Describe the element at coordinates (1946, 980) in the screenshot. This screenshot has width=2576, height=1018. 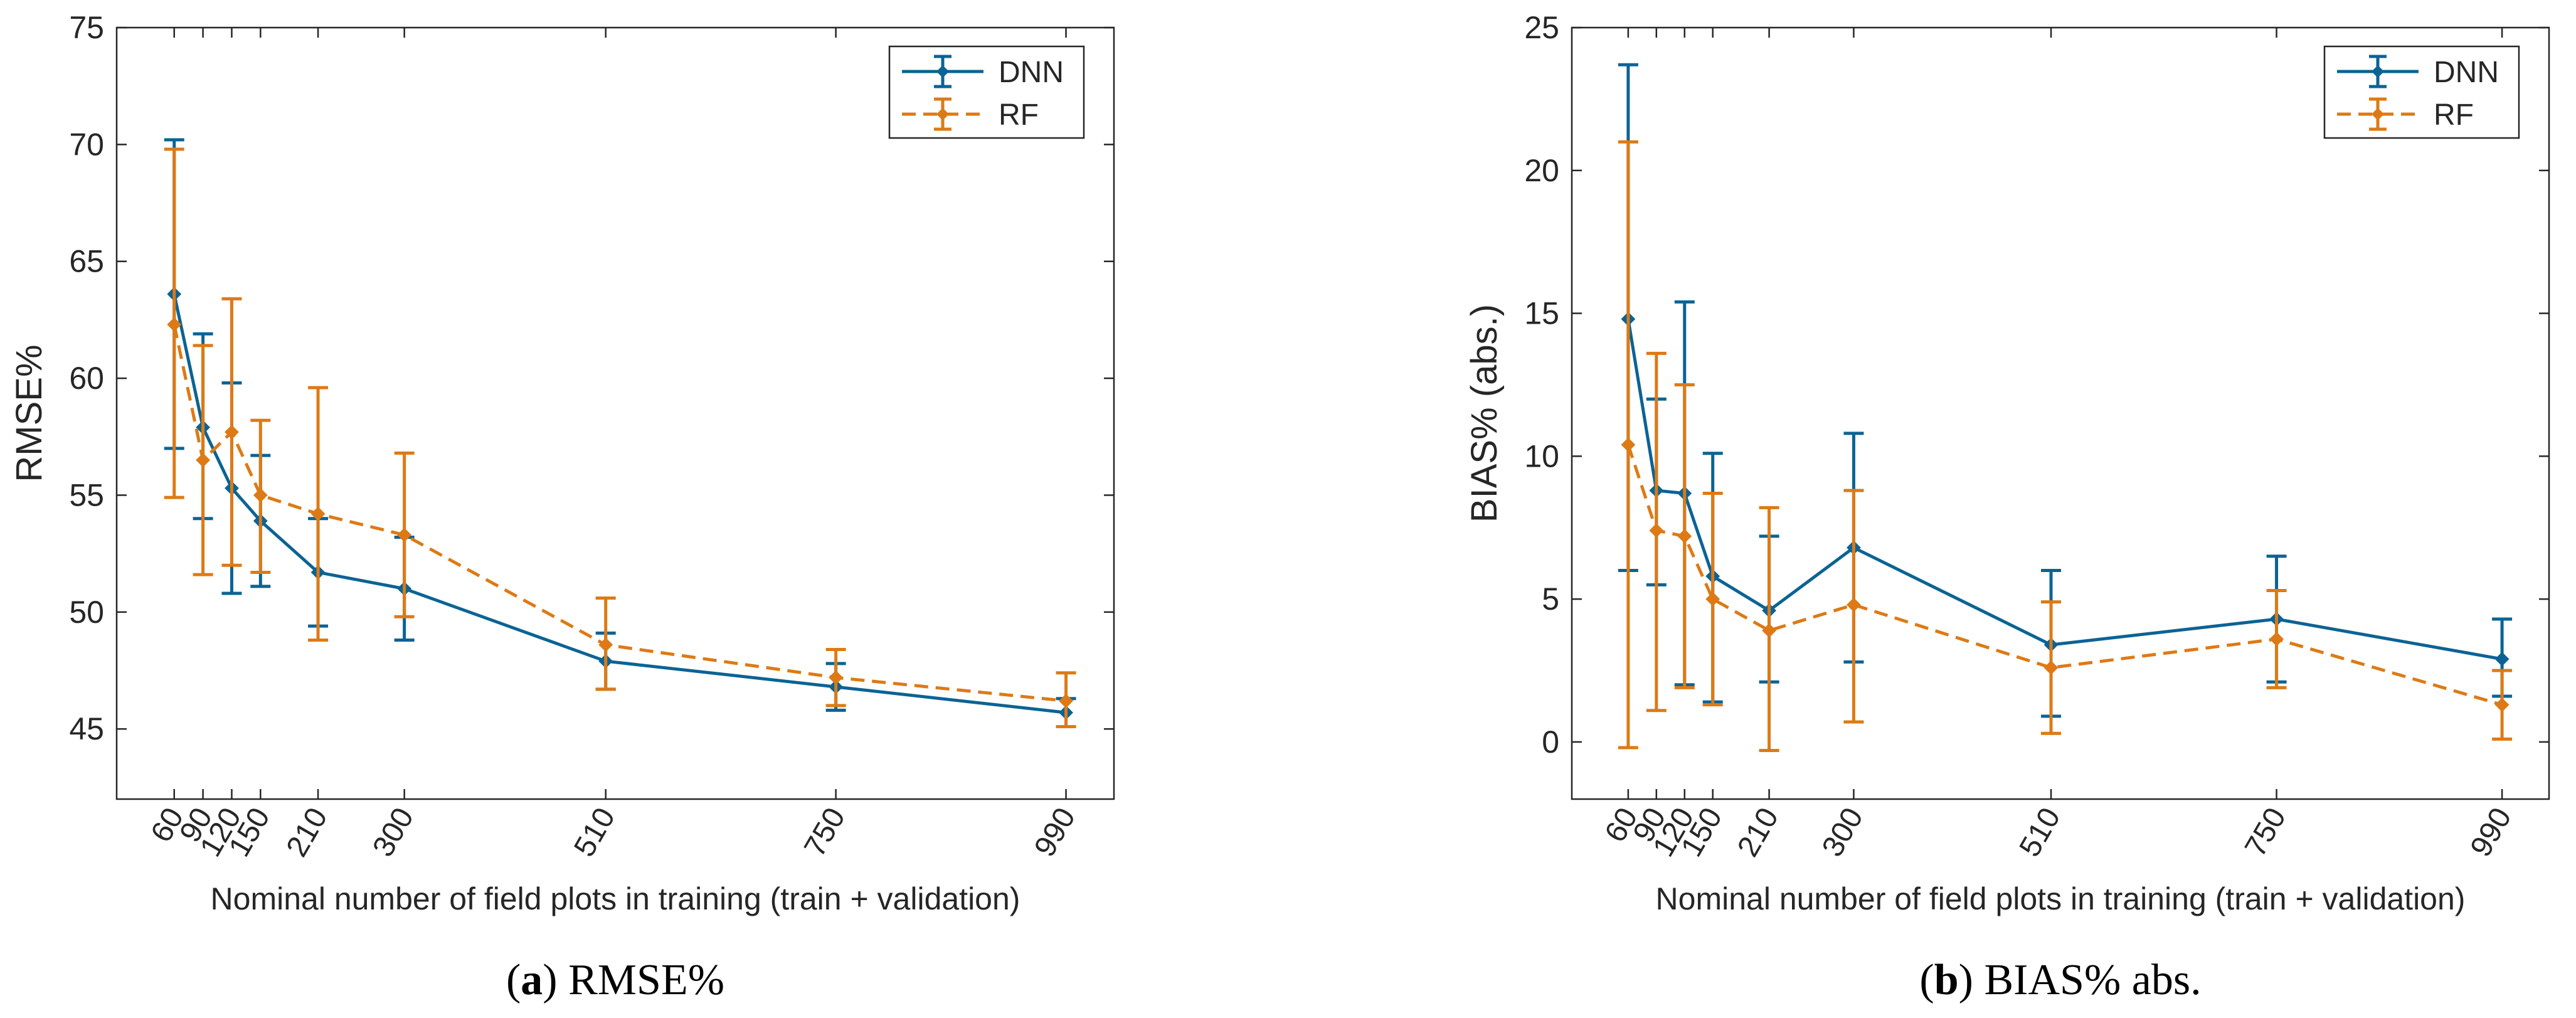
I see `caption-letter: b` at that location.